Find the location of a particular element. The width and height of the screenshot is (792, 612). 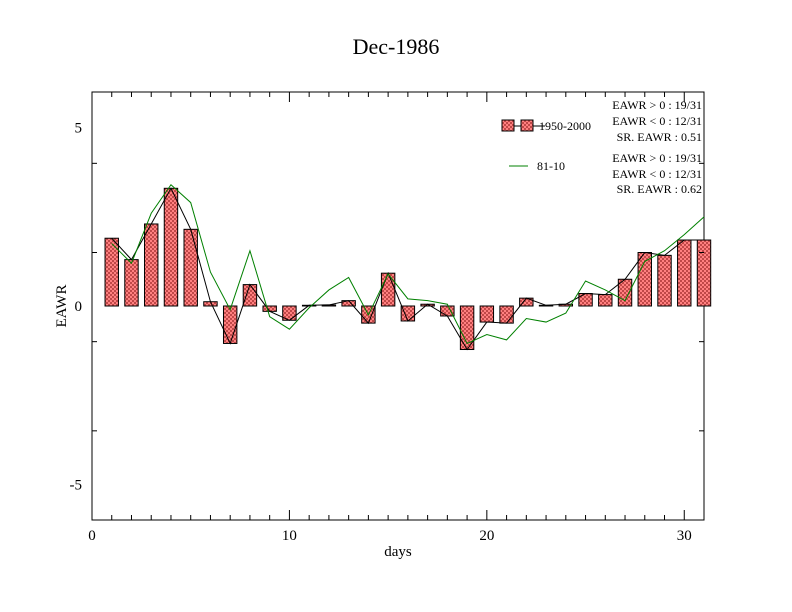

legend-stat-2-sr: SR. EAWR : 0.62 is located at coordinates (659, 189).